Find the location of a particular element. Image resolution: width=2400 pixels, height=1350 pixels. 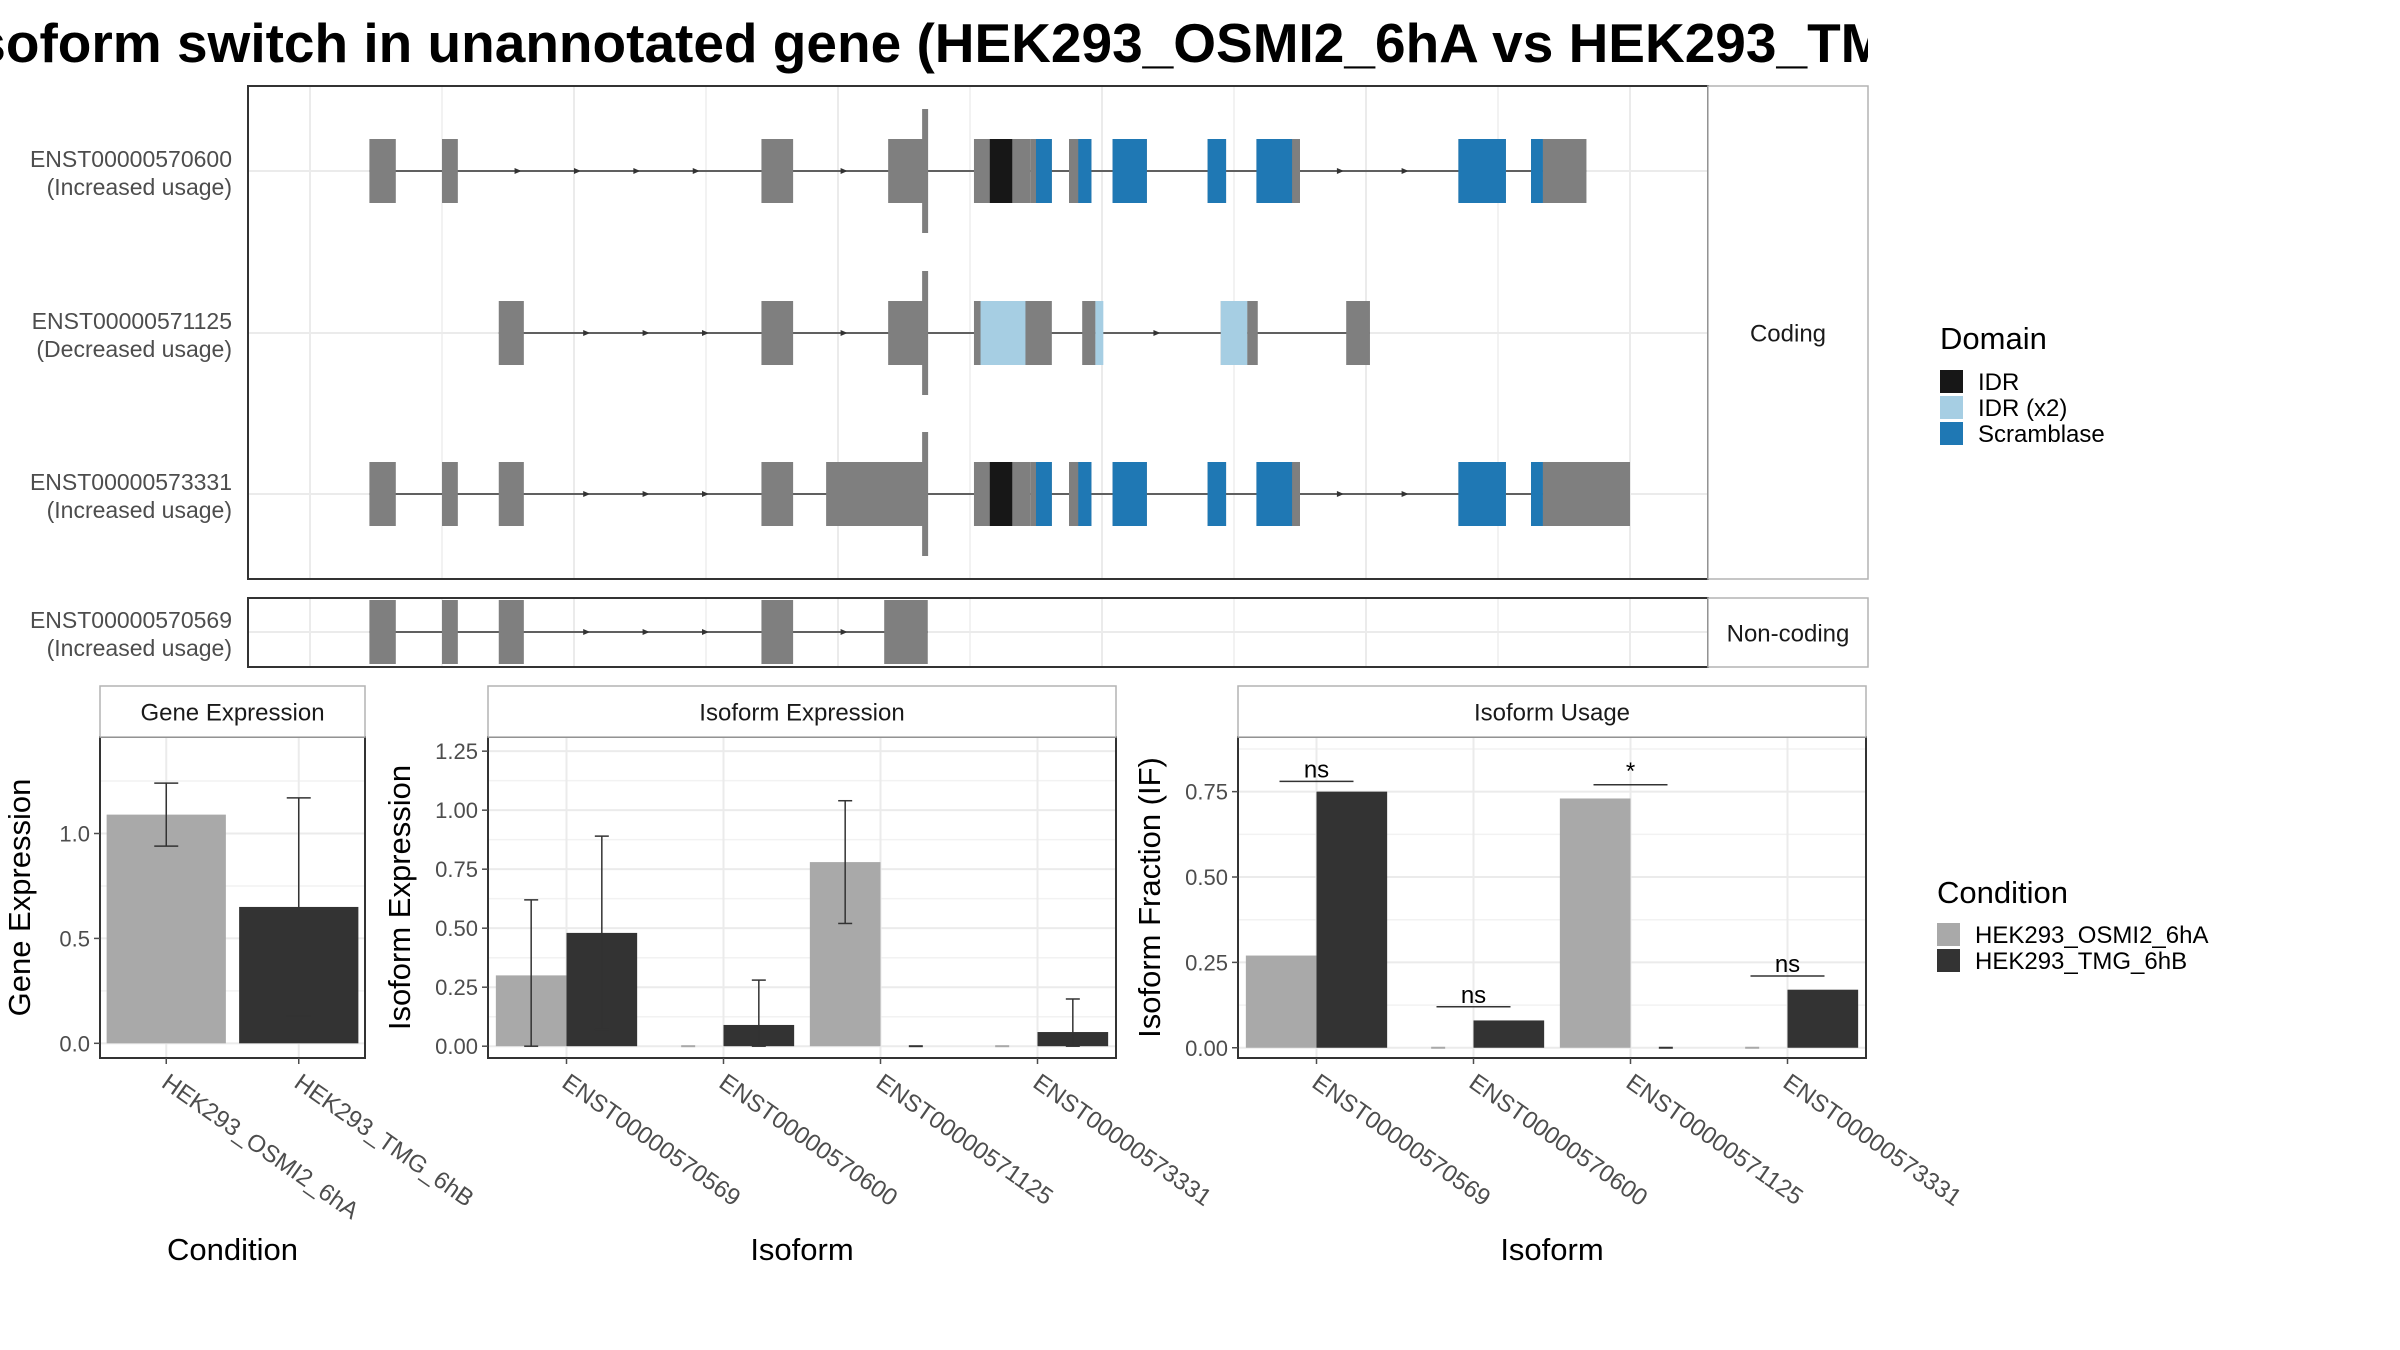

transcript-ENST00000573331 is located at coordinates (999, 494).